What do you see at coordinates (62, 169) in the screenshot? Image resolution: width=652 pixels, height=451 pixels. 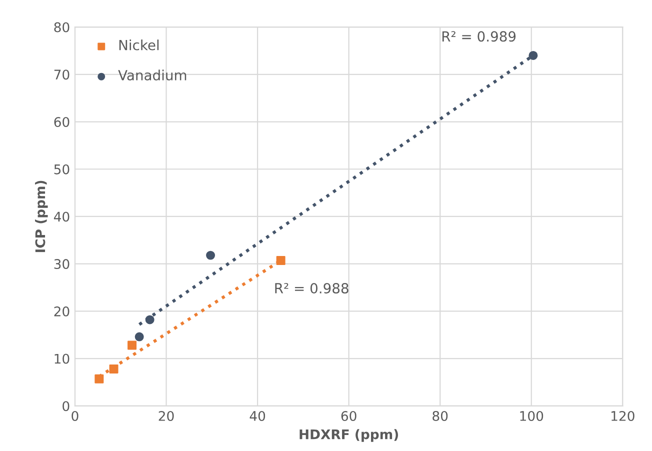 I see `y-tick-label: 50` at bounding box center [62, 169].